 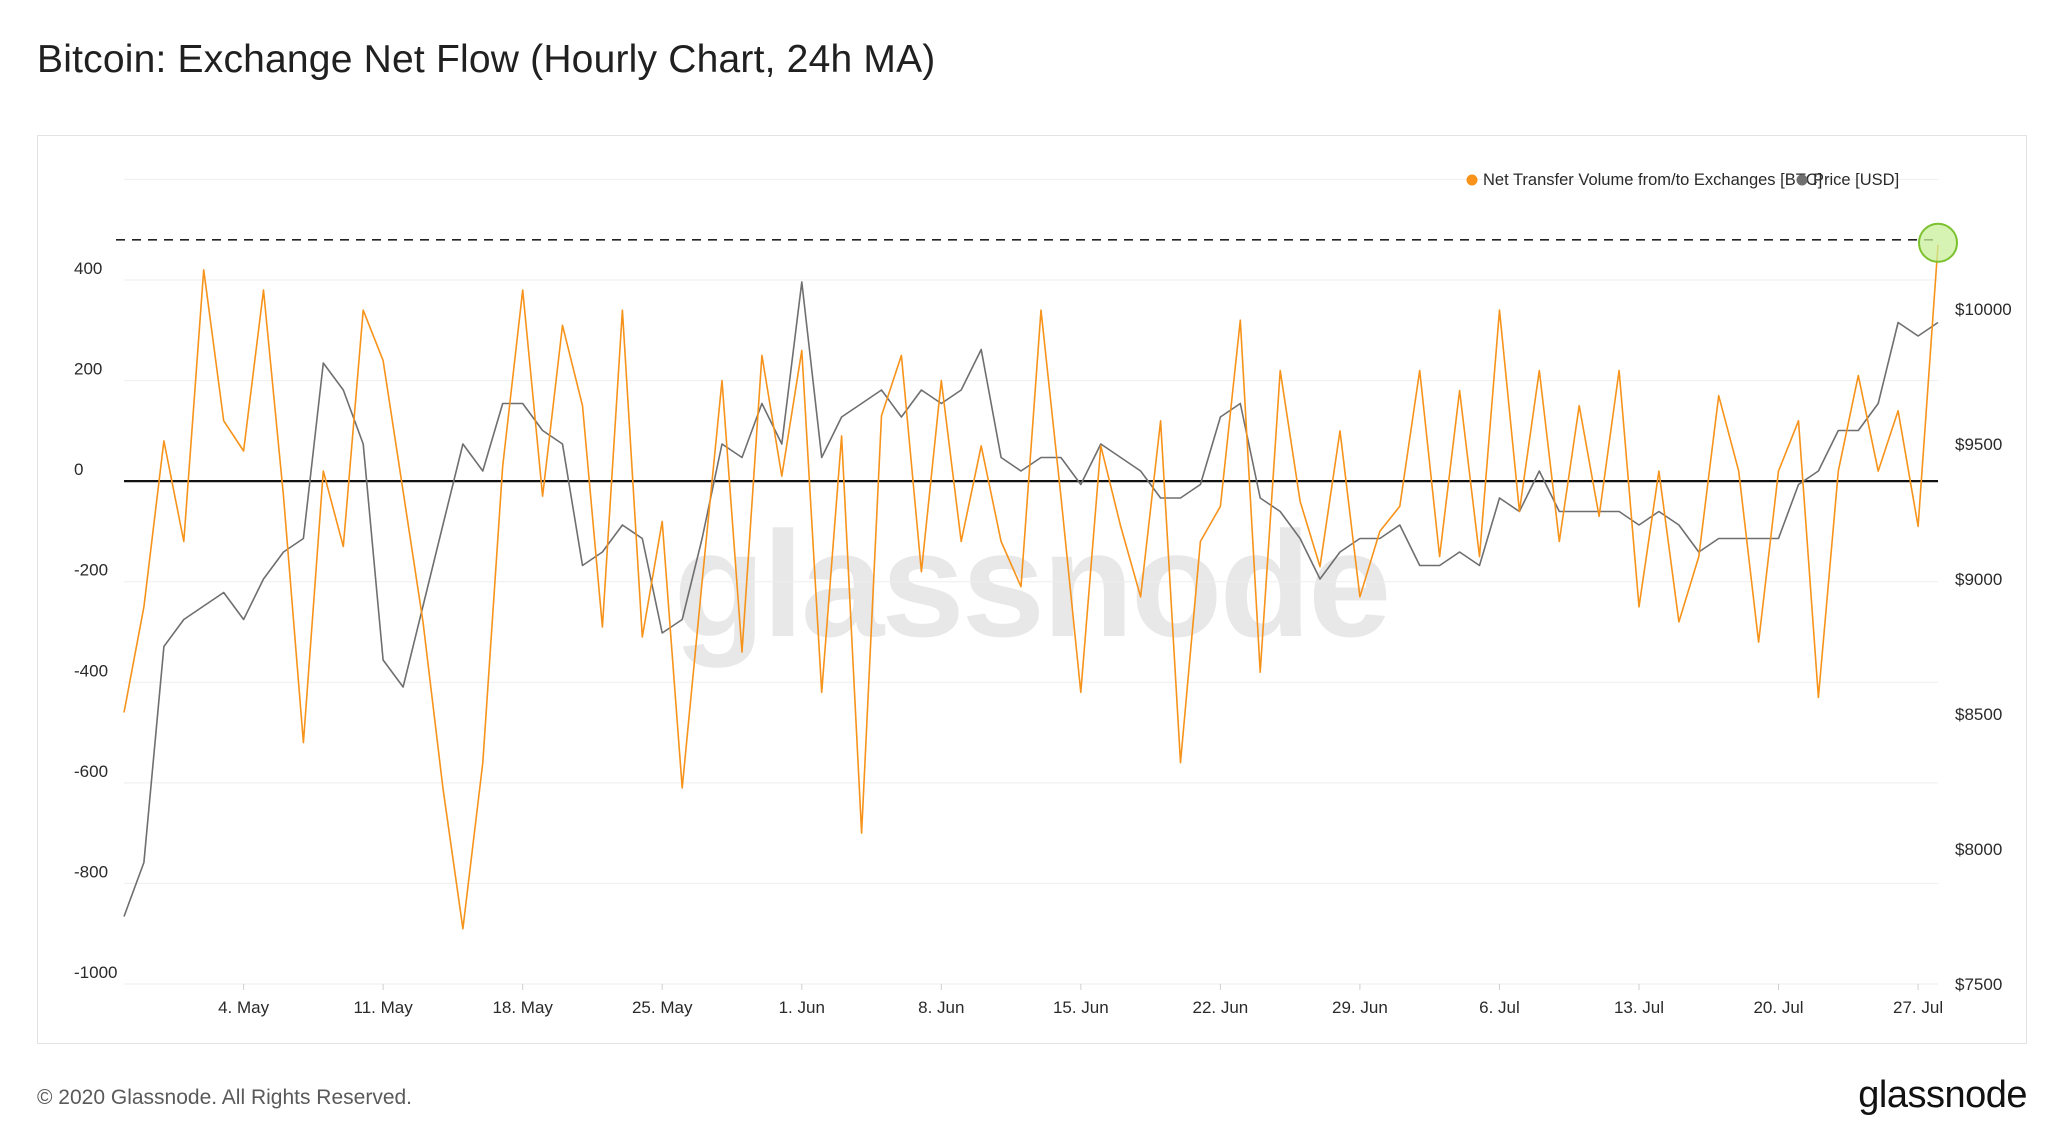 I want to click on x-tick-label: 8. Jun, so click(x=941, y=1007).